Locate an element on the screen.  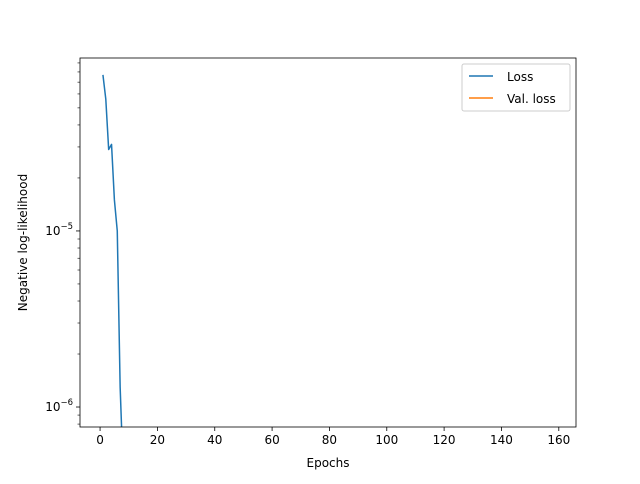
x-tick-label: 60 is located at coordinates (271, 440).